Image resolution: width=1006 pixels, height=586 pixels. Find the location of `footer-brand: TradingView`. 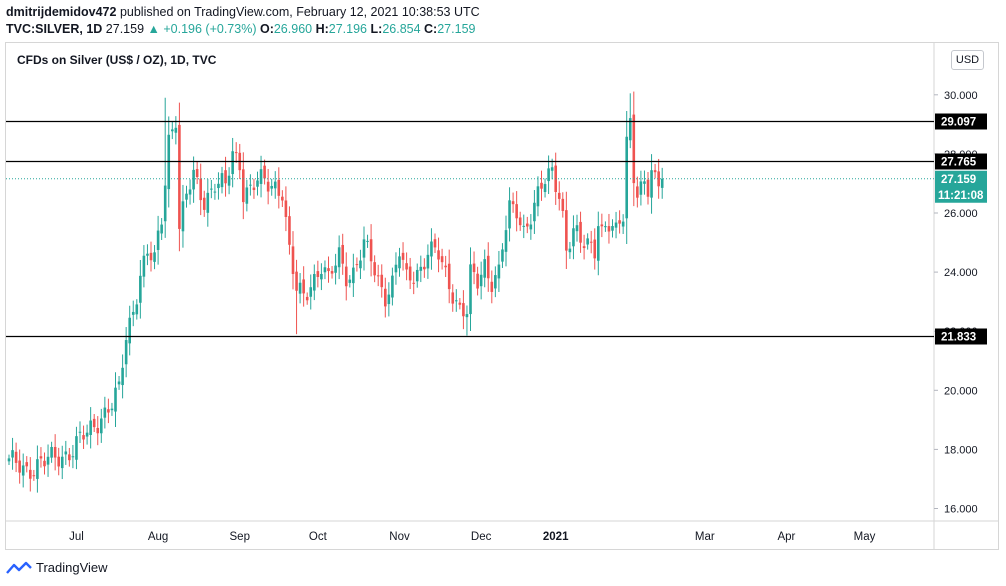

footer-brand: TradingView is located at coordinates (57, 567).